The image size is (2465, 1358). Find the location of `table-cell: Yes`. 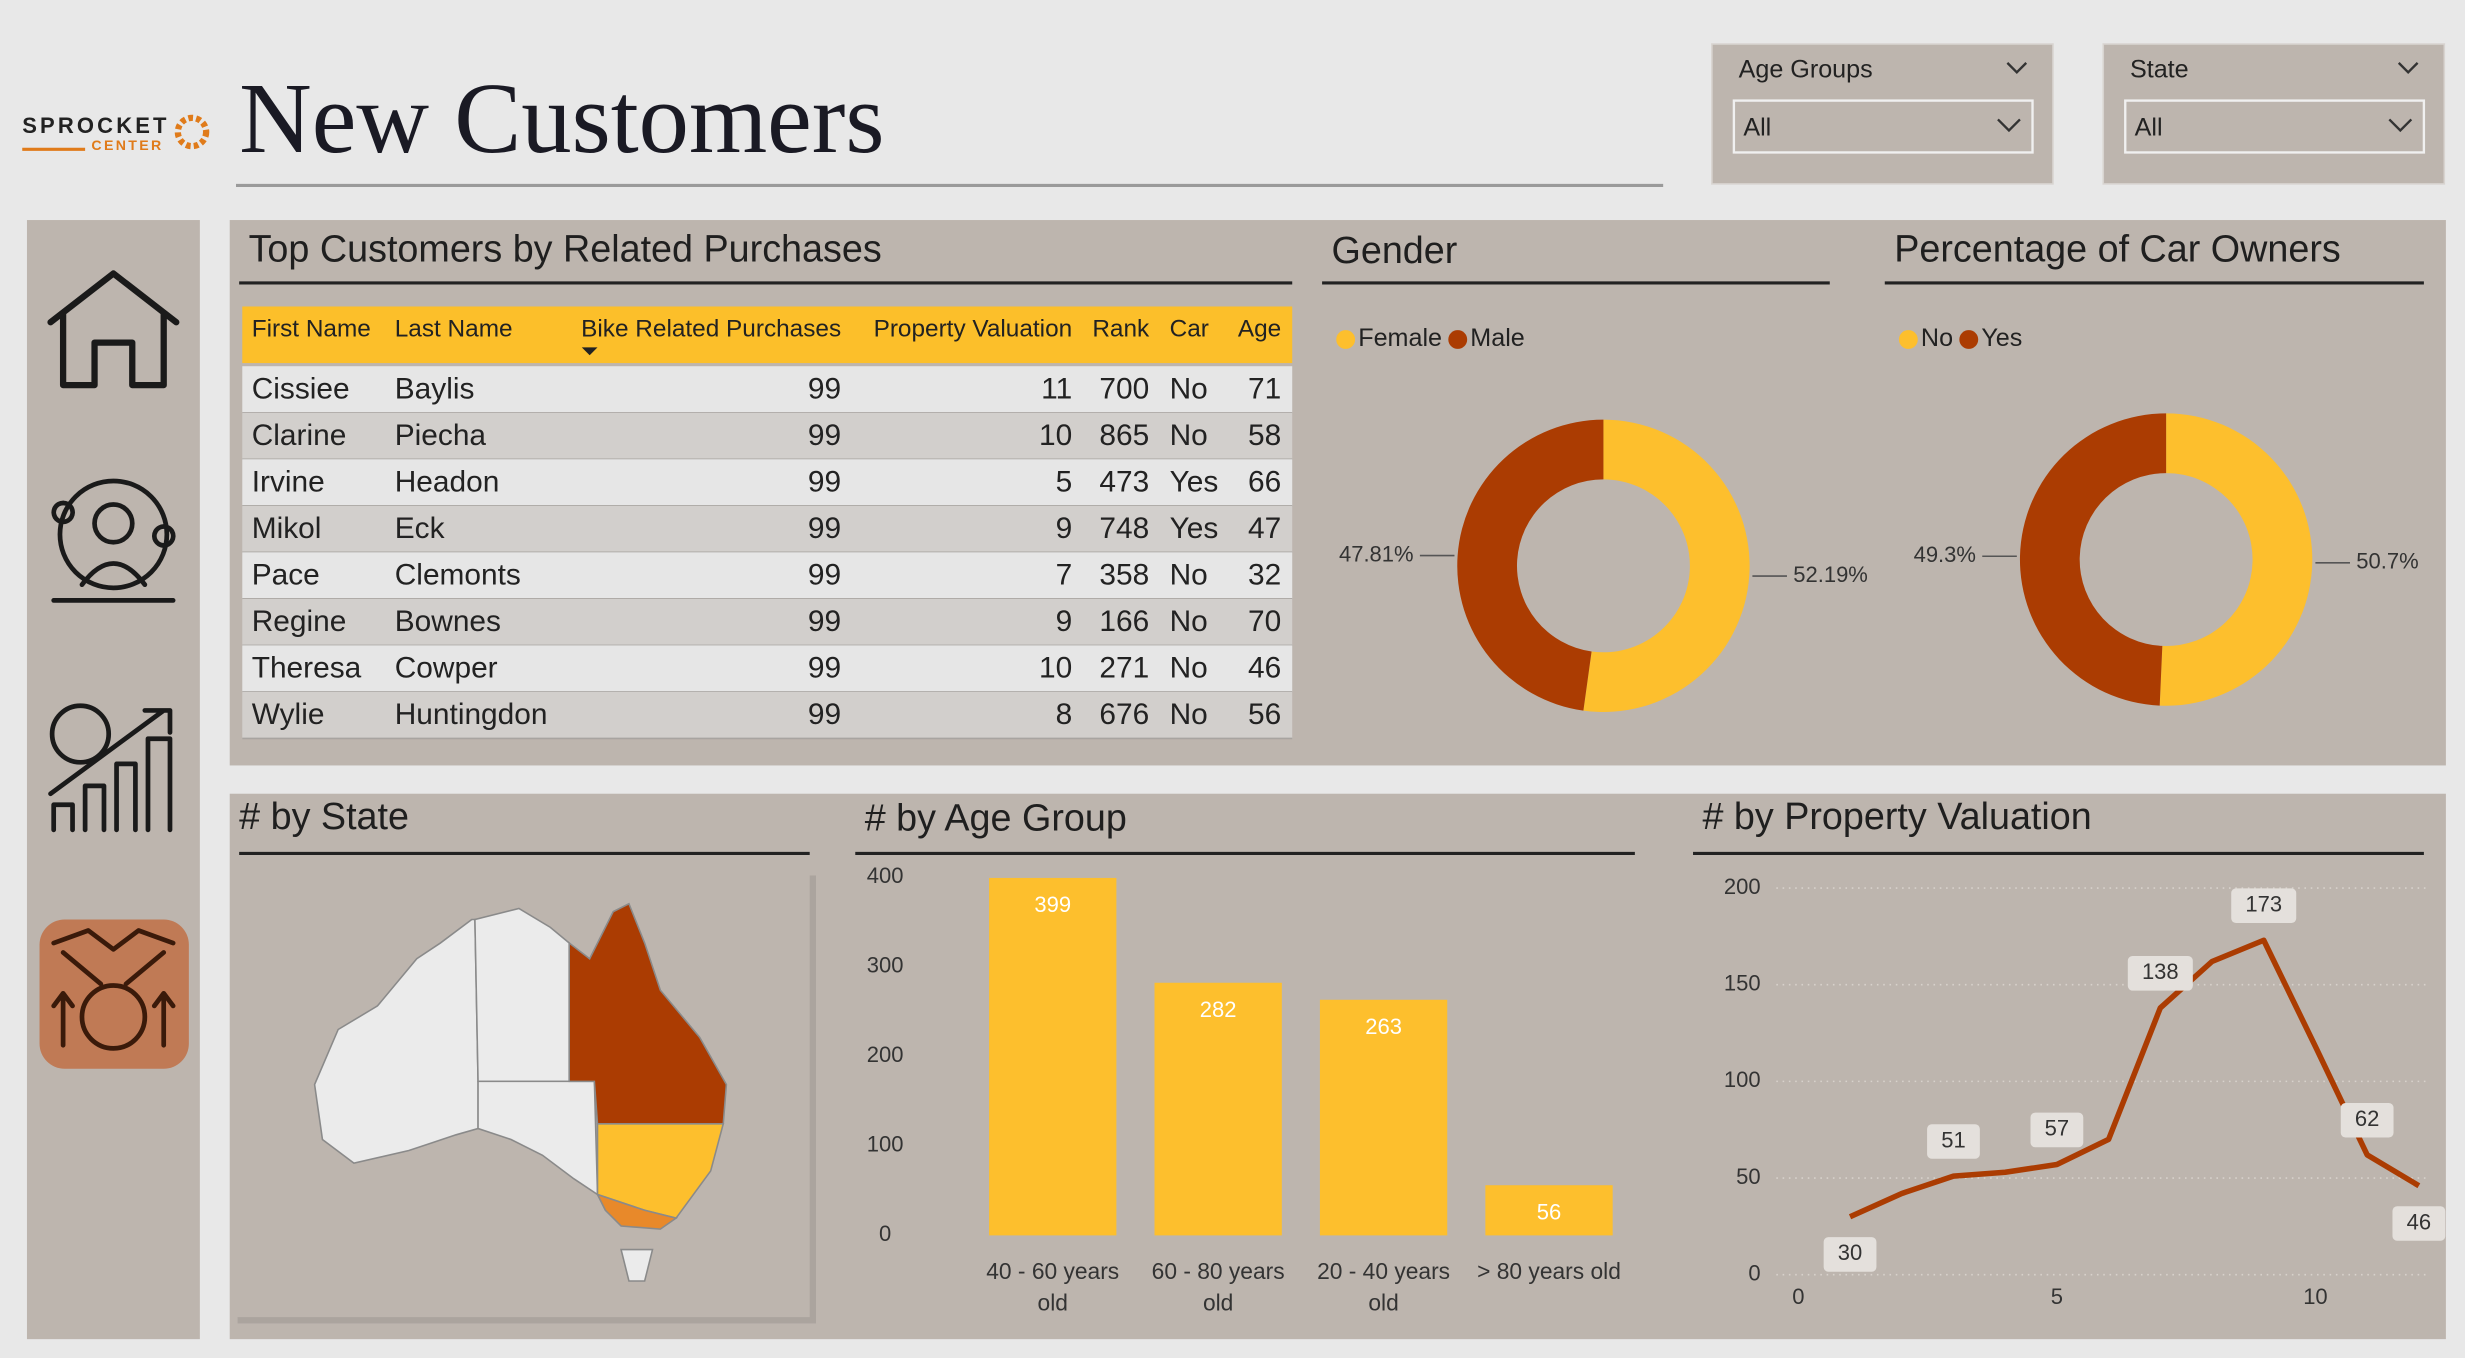

table-cell: Yes is located at coordinates (1194, 528).